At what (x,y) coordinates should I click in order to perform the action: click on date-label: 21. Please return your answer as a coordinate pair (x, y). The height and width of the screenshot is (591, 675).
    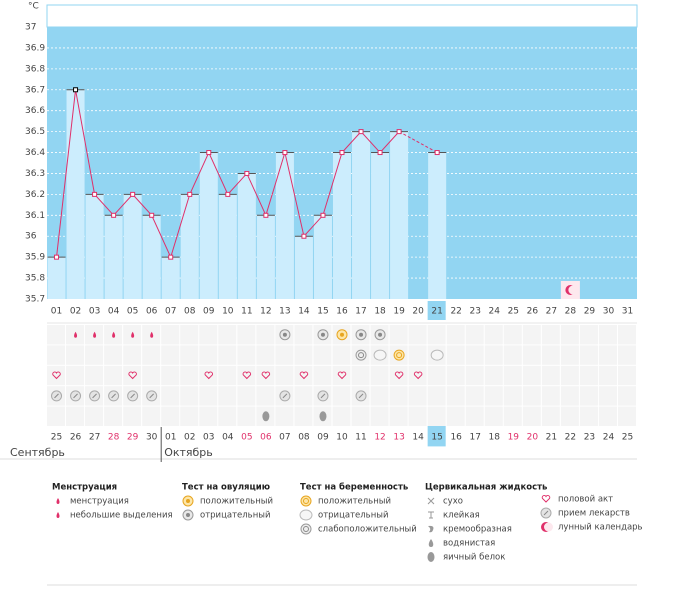
    Looking at the image, I should click on (551, 438).